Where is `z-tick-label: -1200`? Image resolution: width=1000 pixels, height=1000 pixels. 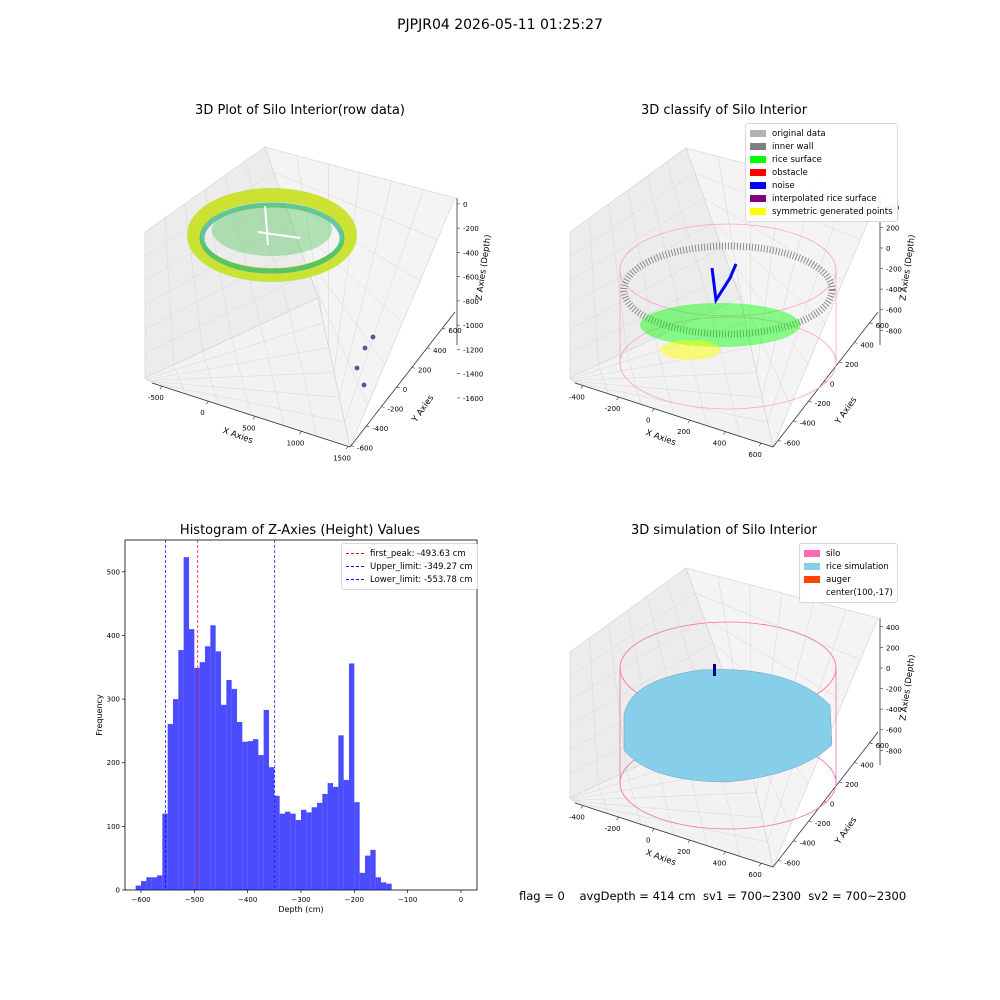
z-tick-label: -1200 is located at coordinates (473, 350).